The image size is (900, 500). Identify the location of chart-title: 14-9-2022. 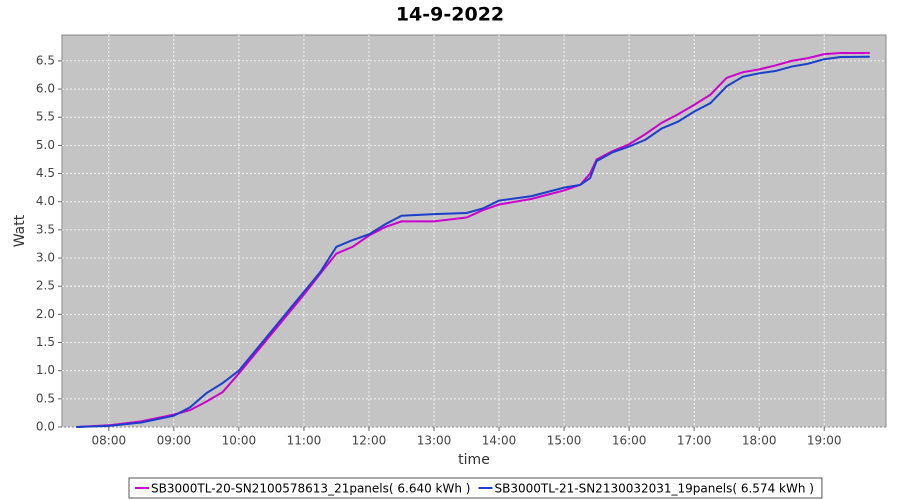
(450, 15).